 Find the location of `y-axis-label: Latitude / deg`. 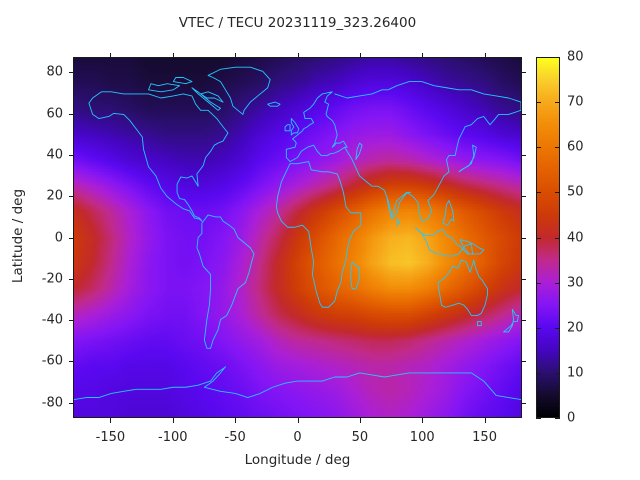

y-axis-label: Latitude / deg is located at coordinates (18, 236).